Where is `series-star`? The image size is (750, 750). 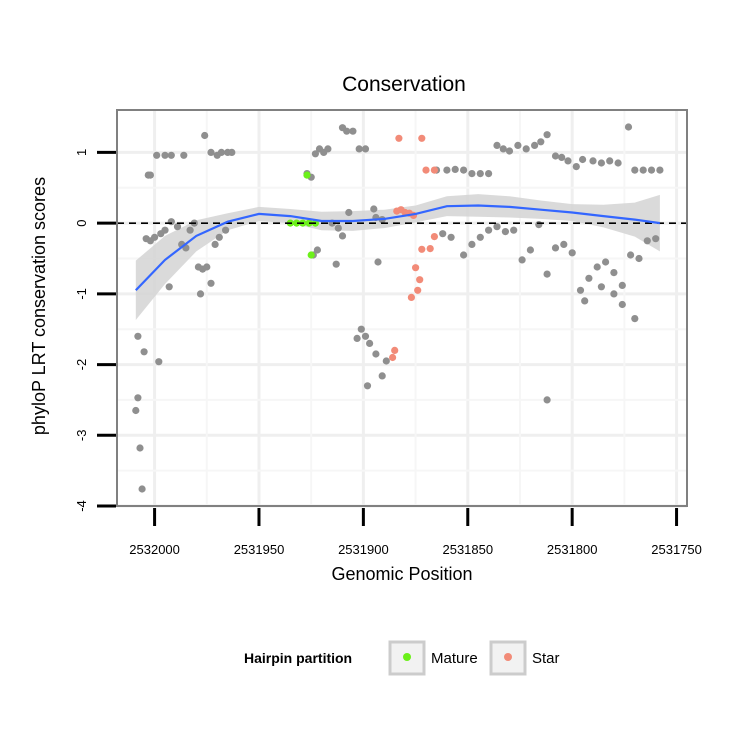 series-star is located at coordinates (413, 248).